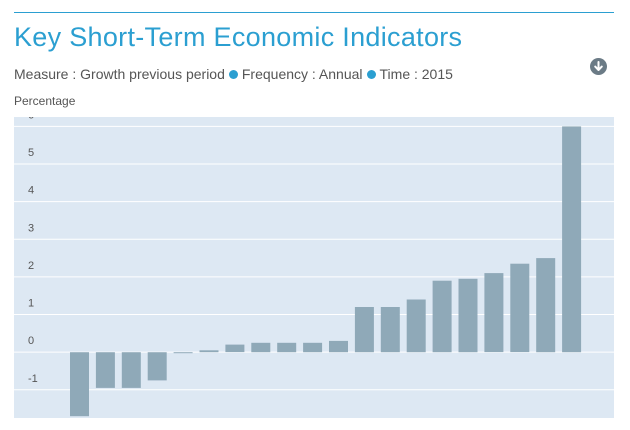 The image size is (630, 430). I want to click on y-tick-label: 0, so click(31, 341).